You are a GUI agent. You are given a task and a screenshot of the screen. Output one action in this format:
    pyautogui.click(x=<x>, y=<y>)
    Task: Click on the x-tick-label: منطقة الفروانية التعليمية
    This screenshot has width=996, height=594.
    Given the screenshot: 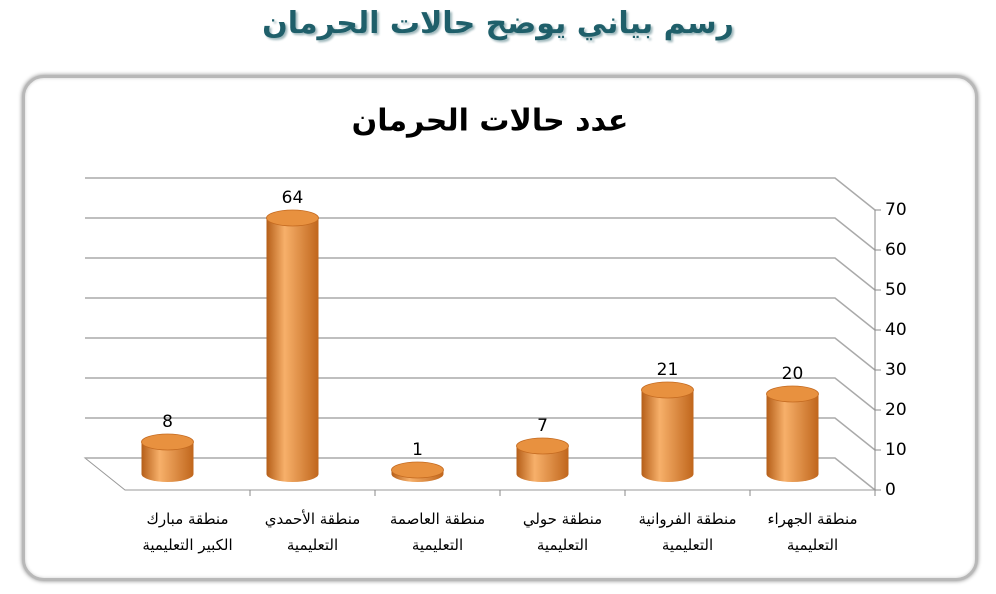 What is the action you would take?
    pyautogui.click(x=687, y=532)
    